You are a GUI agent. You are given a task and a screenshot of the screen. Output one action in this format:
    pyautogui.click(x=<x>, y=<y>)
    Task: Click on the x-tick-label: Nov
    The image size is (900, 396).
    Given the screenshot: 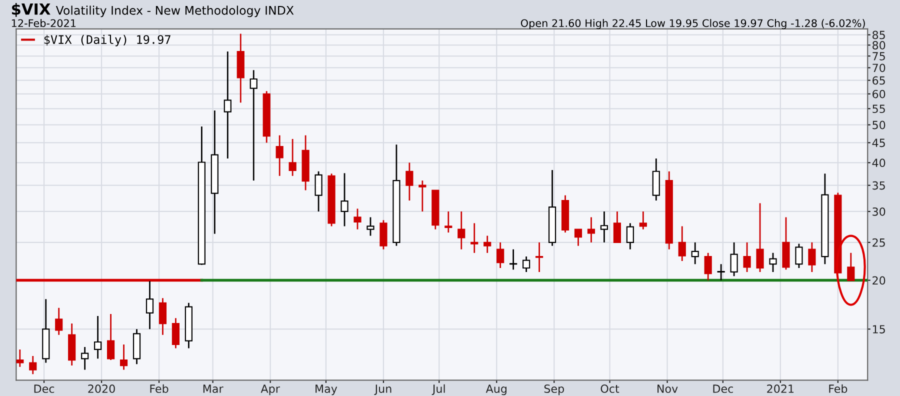 What is the action you would take?
    pyautogui.click(x=668, y=388)
    